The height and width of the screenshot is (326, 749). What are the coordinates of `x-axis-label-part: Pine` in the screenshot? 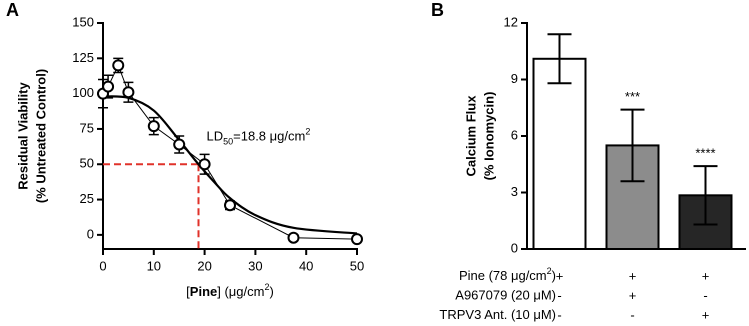 It's located at (203, 291).